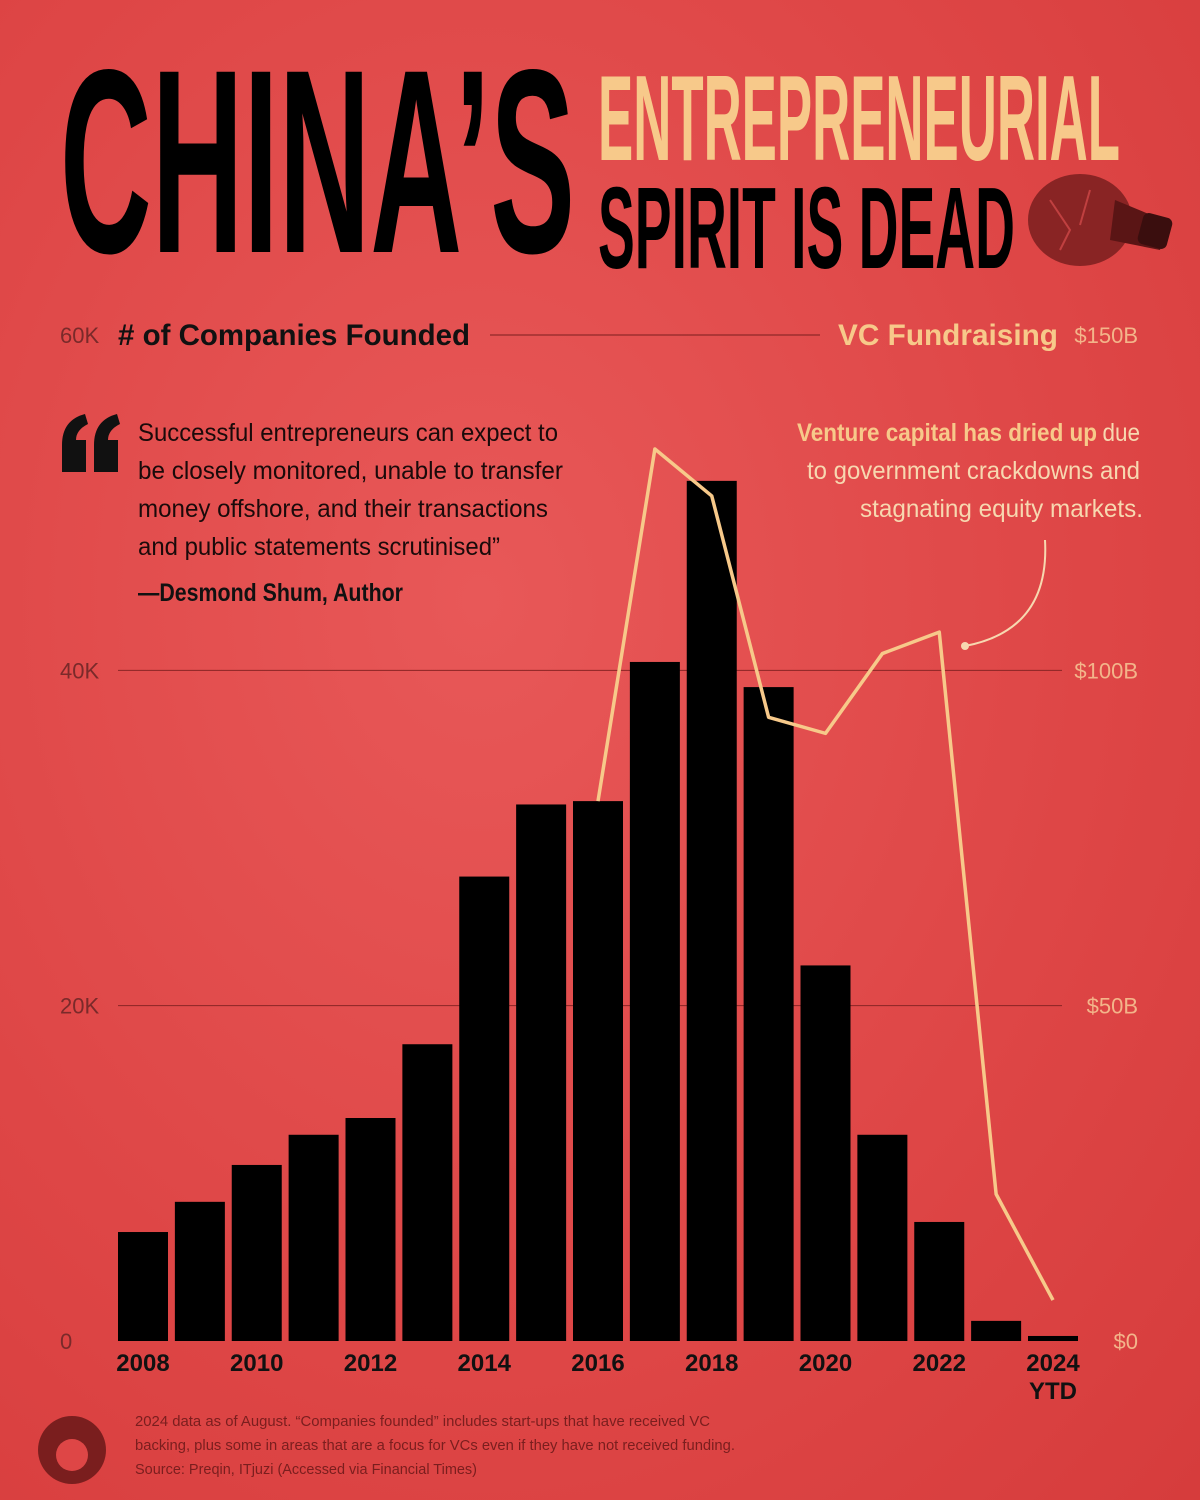 The width and height of the screenshot is (1200, 1500). I want to click on y-tick-label: 0, so click(66, 1341).